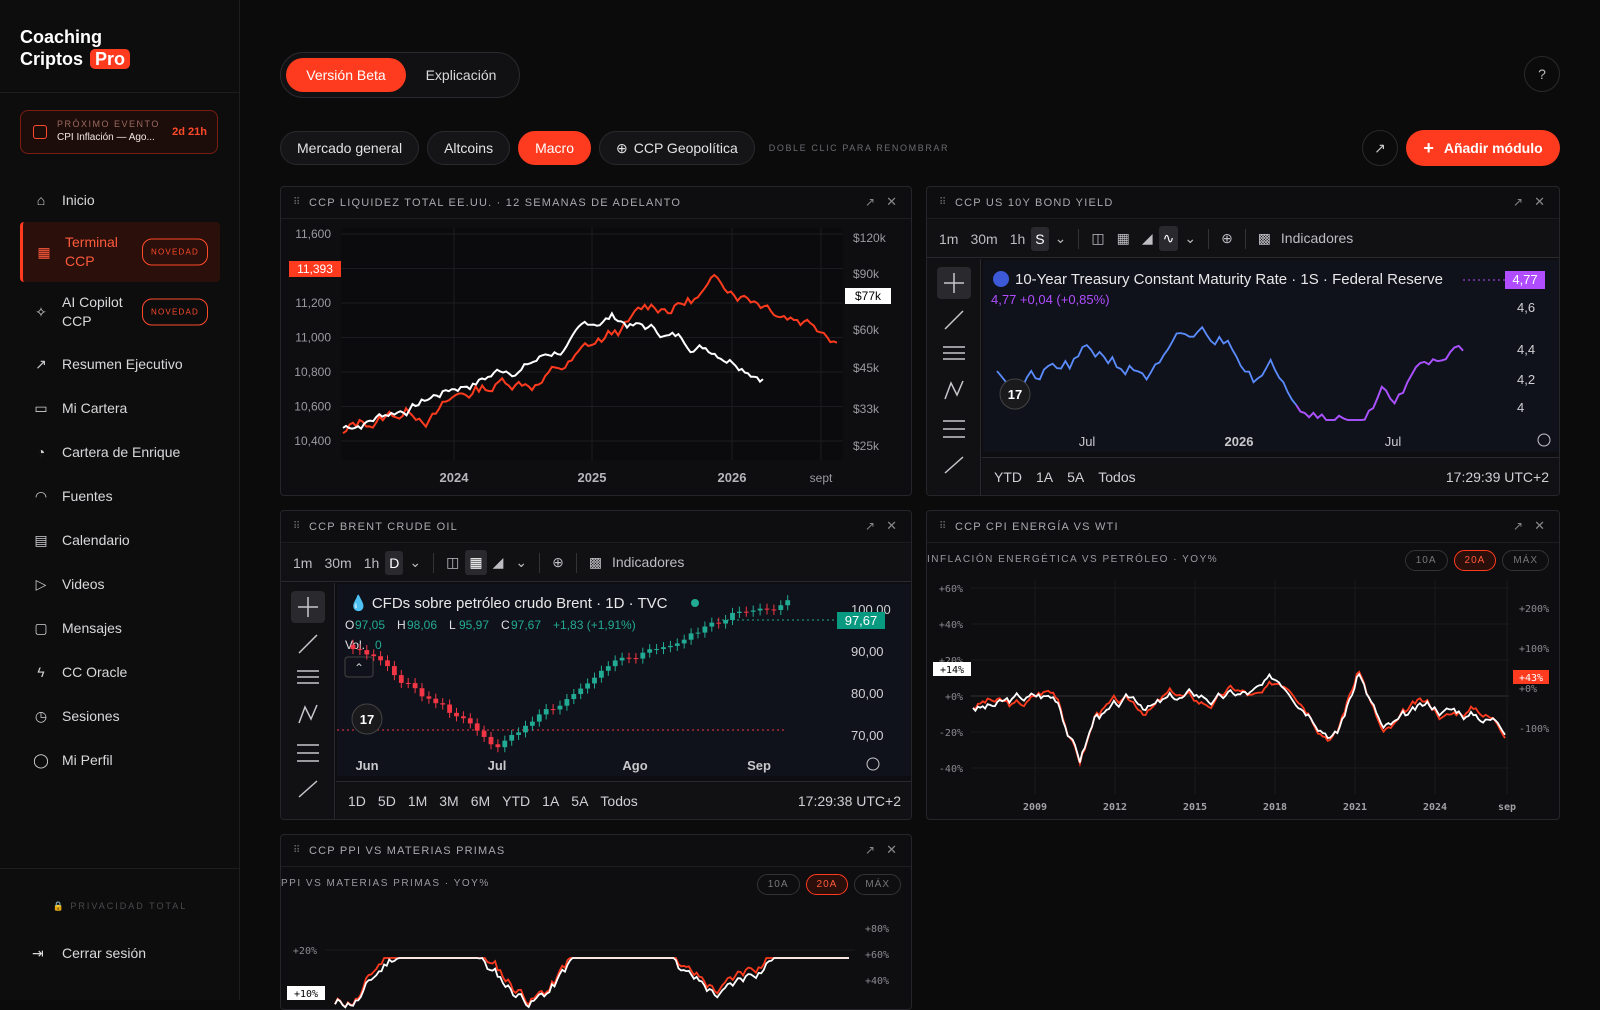 This screenshot has width=1600, height=1010. I want to click on explain-tab: Explicación, so click(461, 75).